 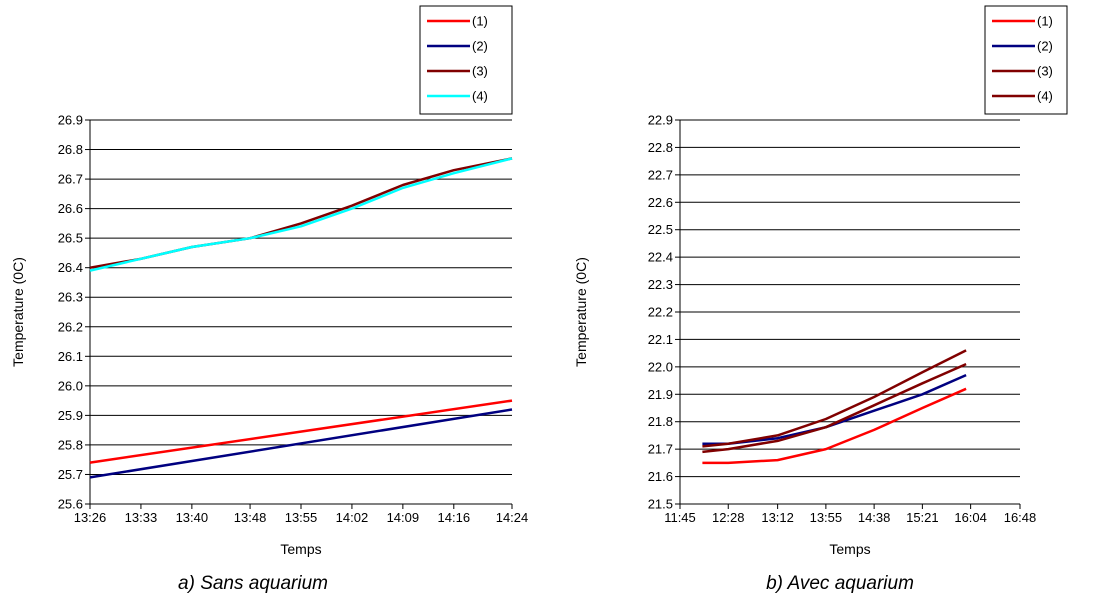 I want to click on y-tick-label: 21.9, so click(x=660, y=394).